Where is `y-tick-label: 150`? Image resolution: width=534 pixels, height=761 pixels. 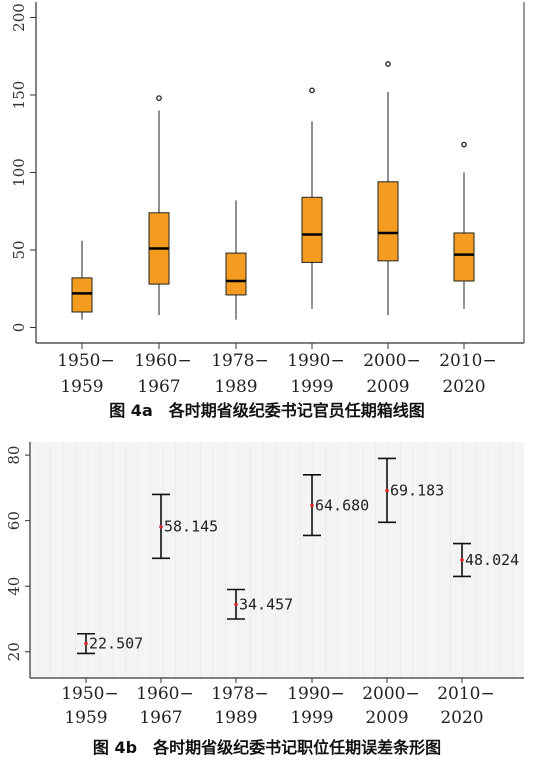 y-tick-label: 150 is located at coordinates (19, 95).